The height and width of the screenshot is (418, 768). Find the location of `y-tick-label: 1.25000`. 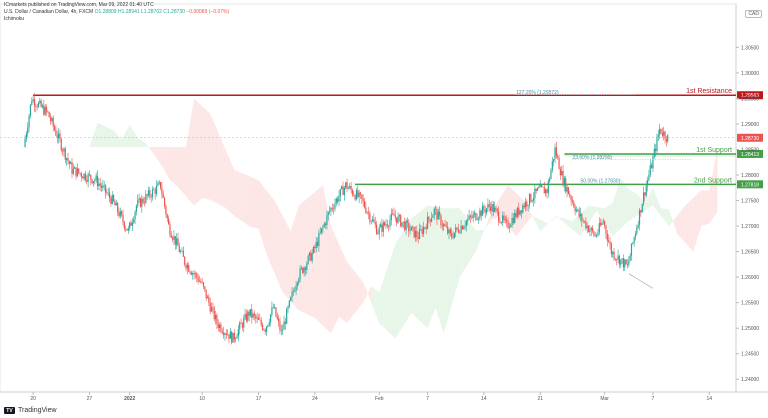

y-tick-label: 1.25000 is located at coordinates (750, 329).